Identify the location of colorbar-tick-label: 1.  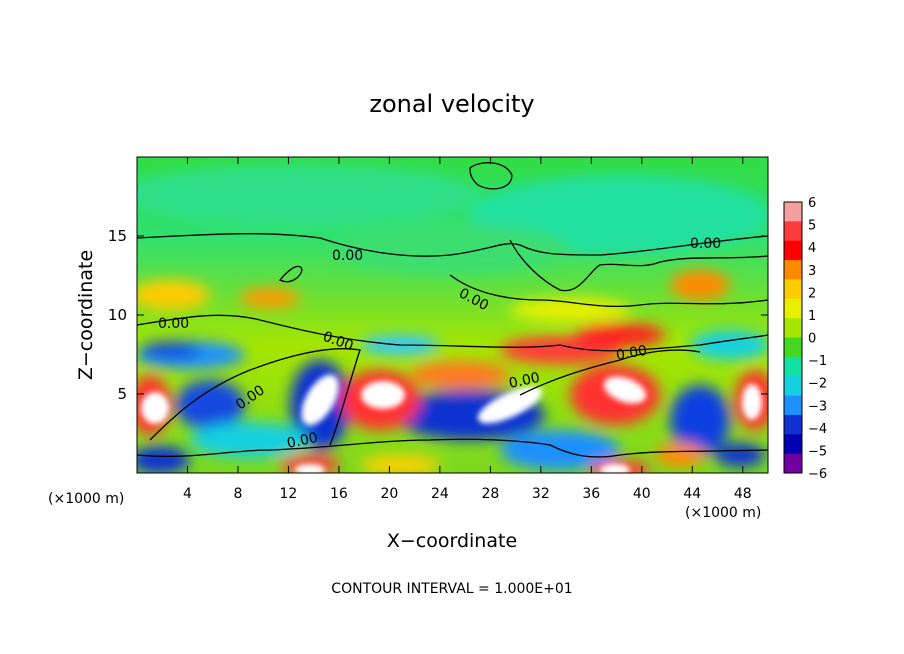
(812, 316).